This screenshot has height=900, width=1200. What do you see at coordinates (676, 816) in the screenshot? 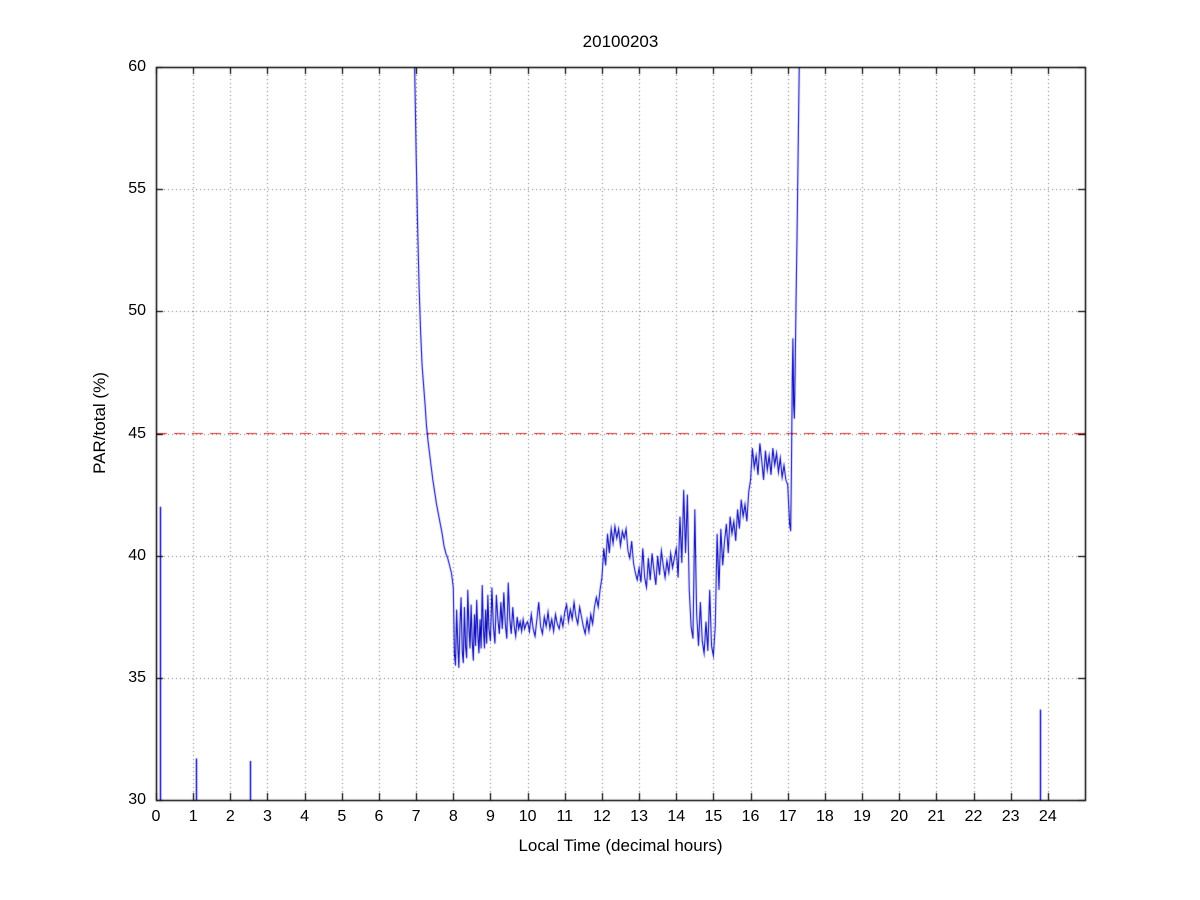
I see `x-tick-label: 14` at bounding box center [676, 816].